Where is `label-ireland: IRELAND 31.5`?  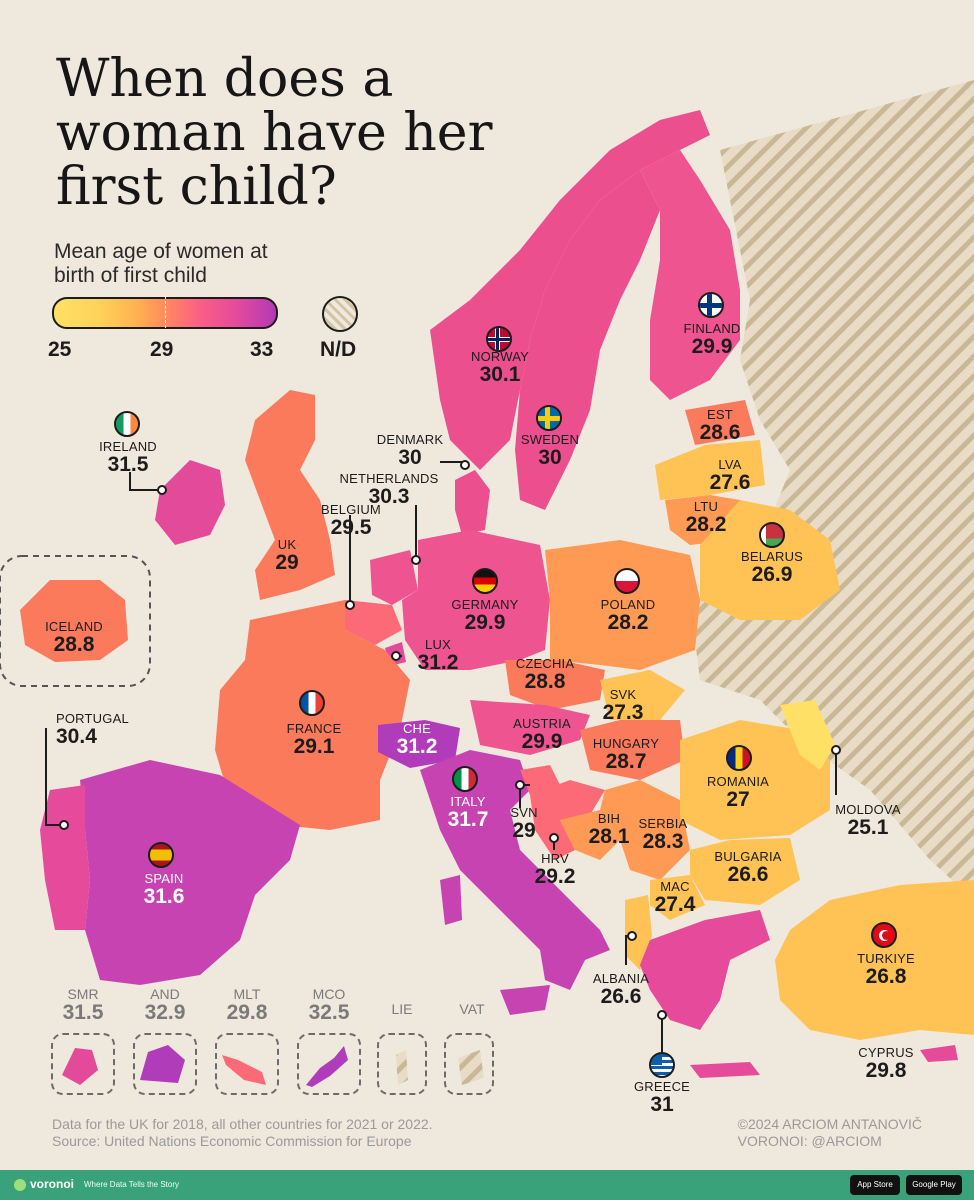
label-ireland: IRELAND 31.5 is located at coordinates (128, 458).